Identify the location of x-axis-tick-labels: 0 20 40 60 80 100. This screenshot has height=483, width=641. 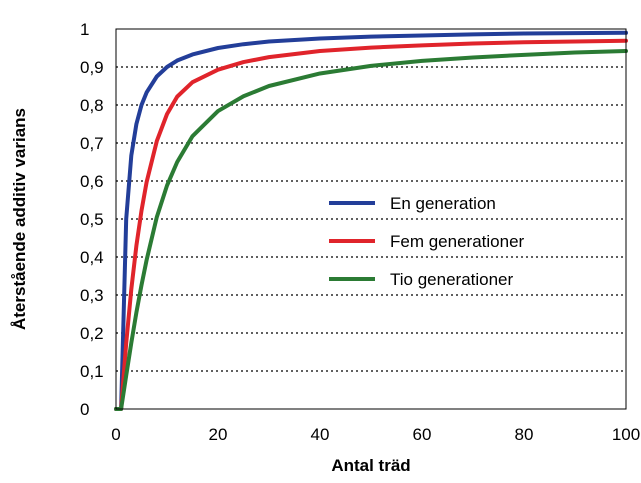
(375, 434).